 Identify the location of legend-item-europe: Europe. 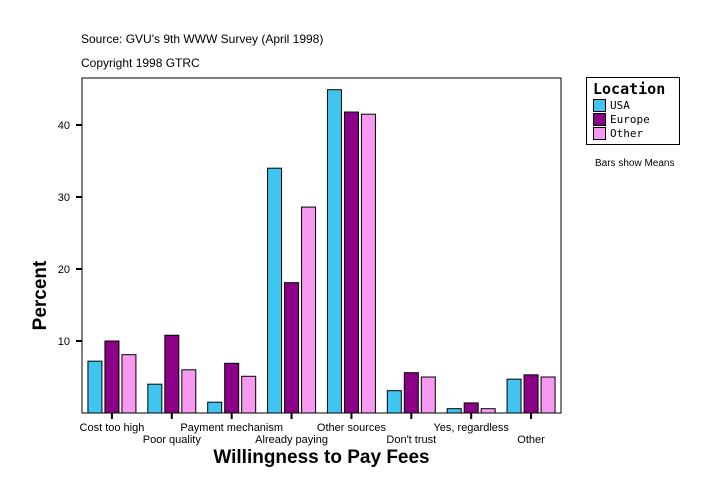
(636, 119).